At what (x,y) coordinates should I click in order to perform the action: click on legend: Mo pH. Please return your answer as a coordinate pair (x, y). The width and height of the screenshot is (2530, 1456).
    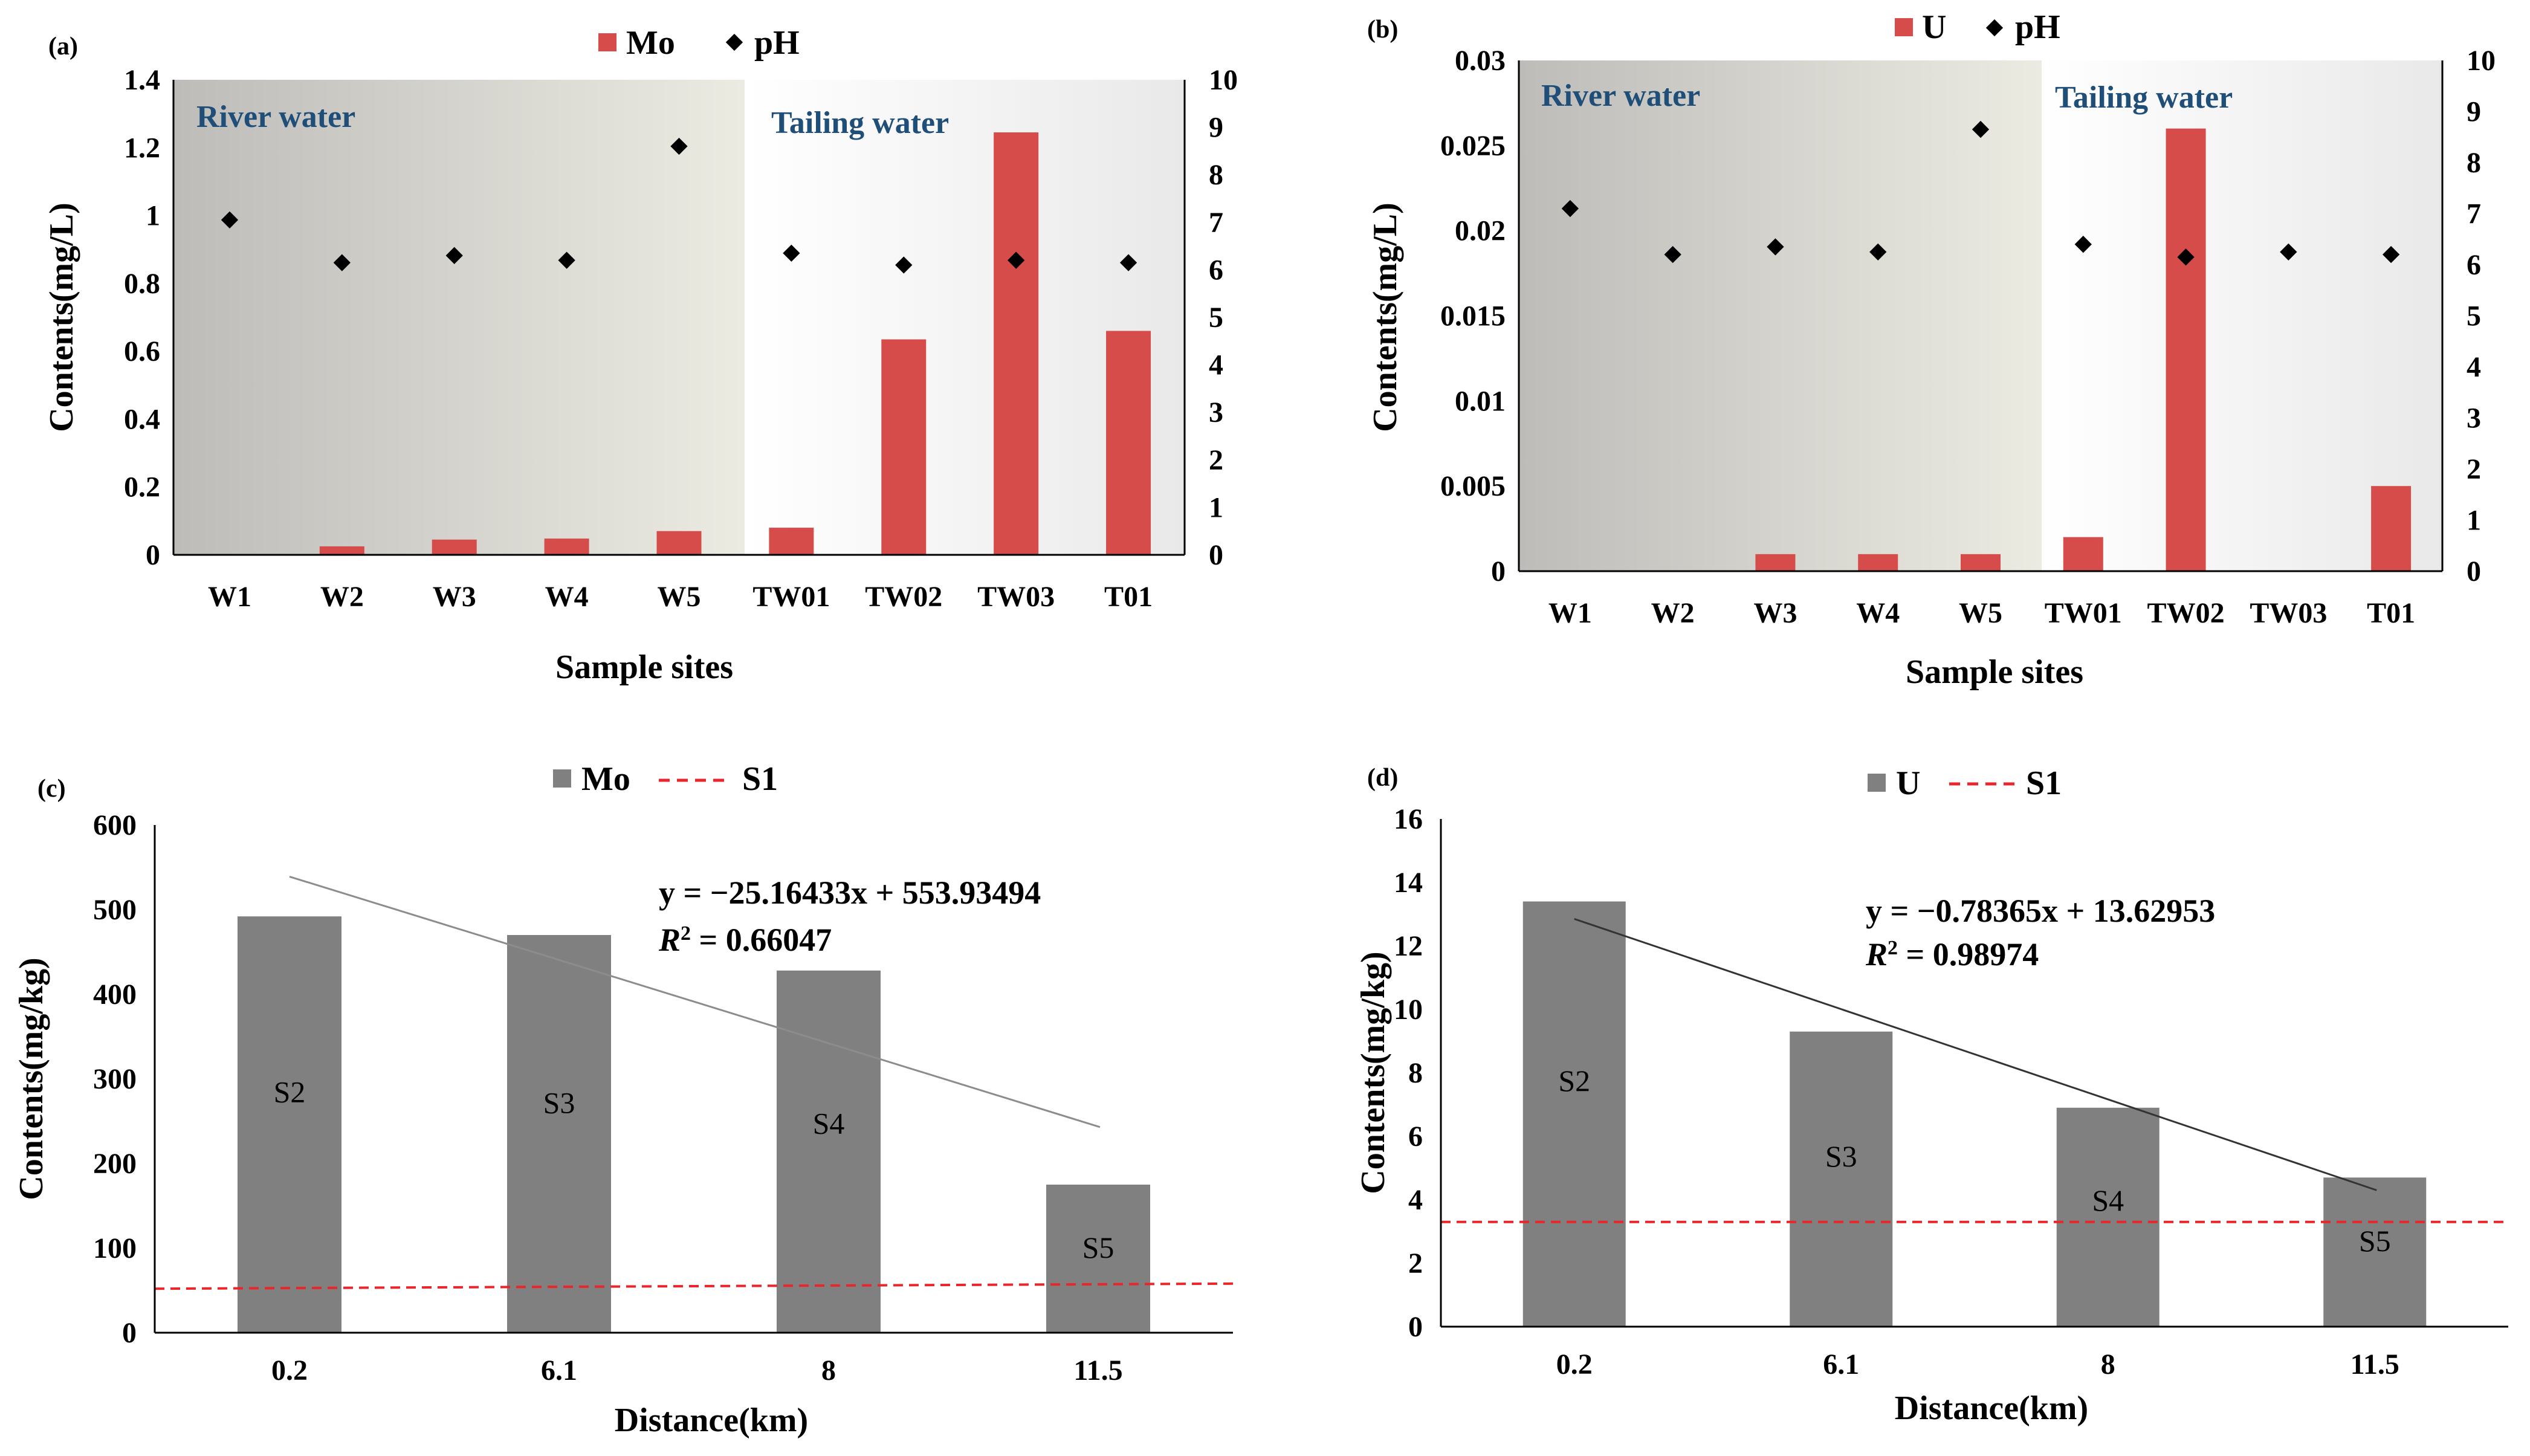
    Looking at the image, I should click on (699, 43).